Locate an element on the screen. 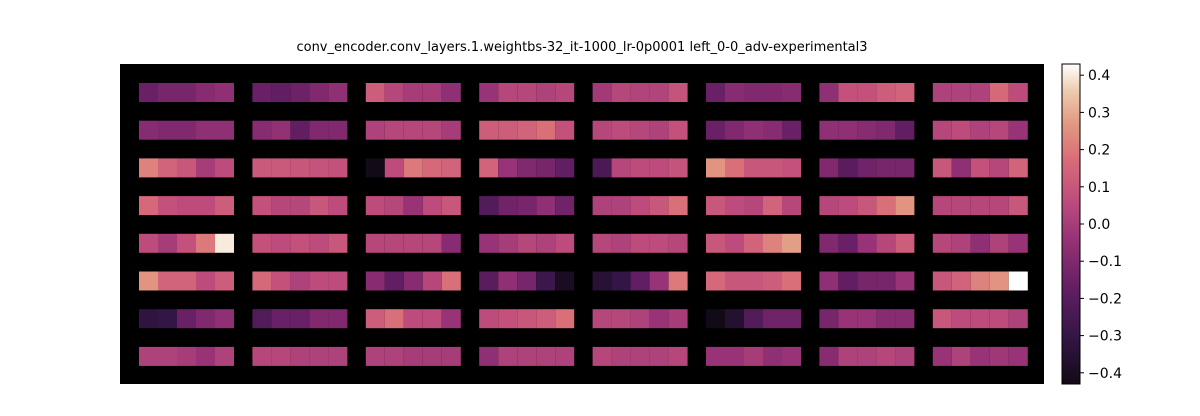 The width and height of the screenshot is (1200, 416). heatmap-cell-r7-p2-c1 is located at coordinates (394, 356).